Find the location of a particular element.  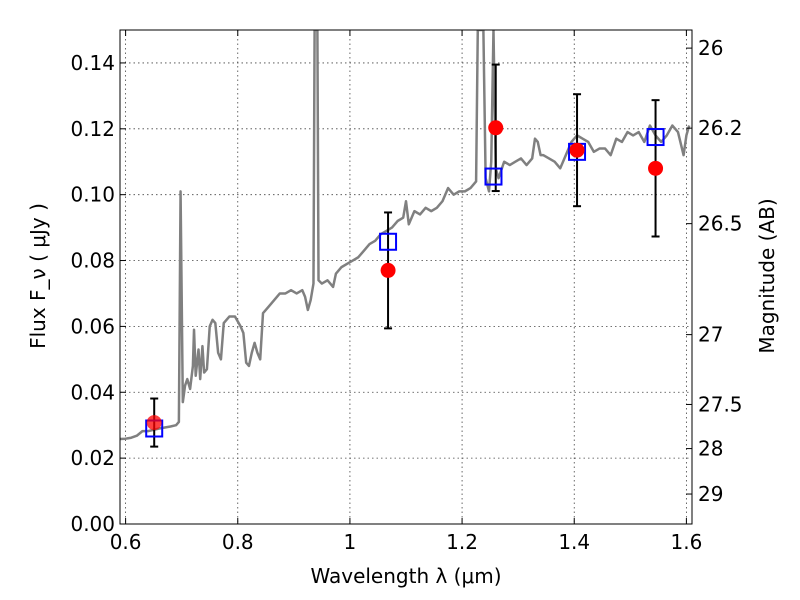

y-tick-label: 0.12 is located at coordinates (92, 129).